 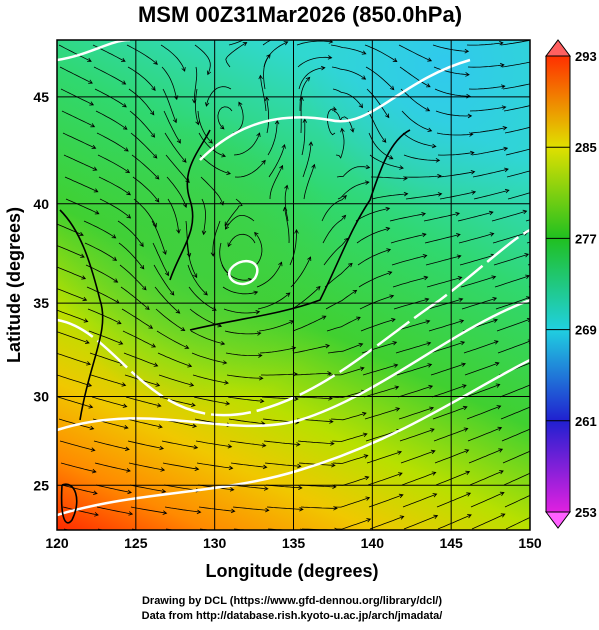 I want to click on y-tick-label: 35, so click(x=41, y=303).